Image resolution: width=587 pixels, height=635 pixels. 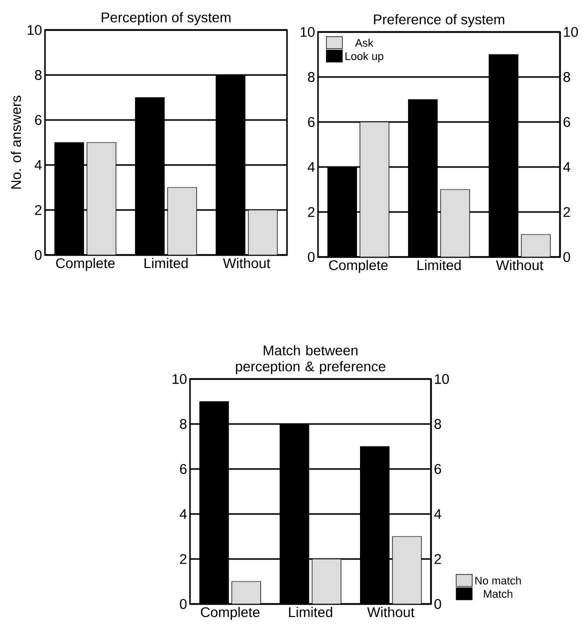 I want to click on chart-title: Preference of system, so click(x=439, y=21).